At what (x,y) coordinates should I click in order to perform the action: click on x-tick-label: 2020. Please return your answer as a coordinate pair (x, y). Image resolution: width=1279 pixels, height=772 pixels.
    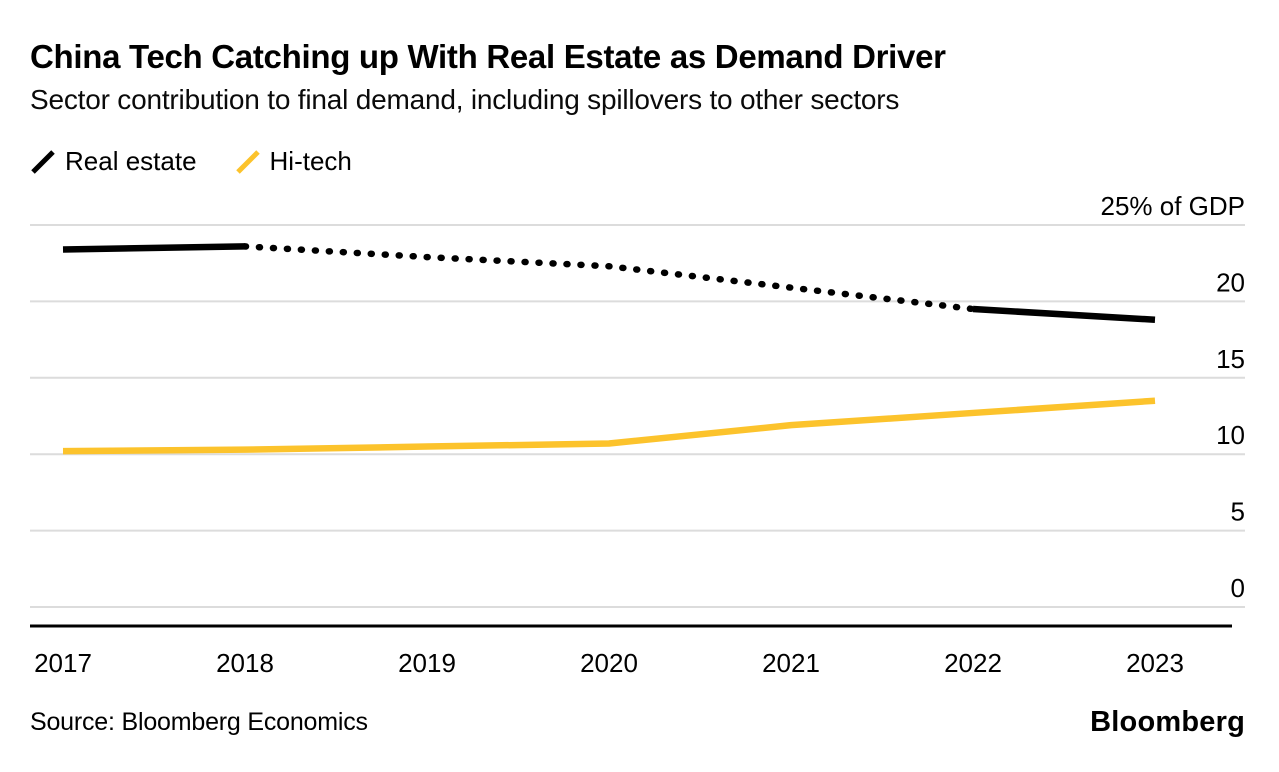
    Looking at the image, I should click on (609, 663).